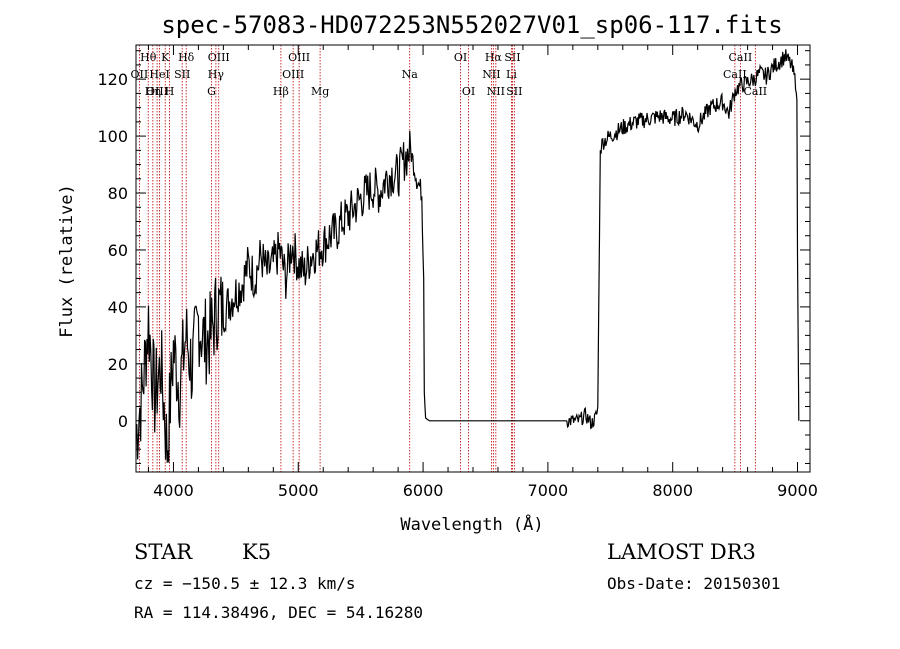 Image resolution: width=900 pixels, height=649 pixels. What do you see at coordinates (245, 583) in the screenshot?
I see `redshift-readout: cz = −150.5 ± 12.3 km/s` at bounding box center [245, 583].